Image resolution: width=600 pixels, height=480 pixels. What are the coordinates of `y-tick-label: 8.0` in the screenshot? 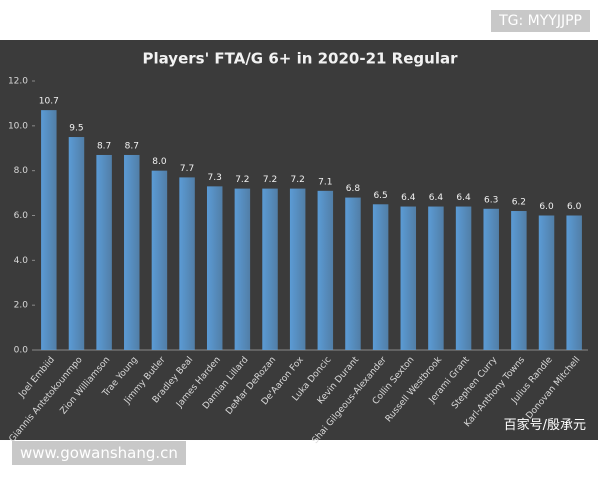 It's located at (21, 171).